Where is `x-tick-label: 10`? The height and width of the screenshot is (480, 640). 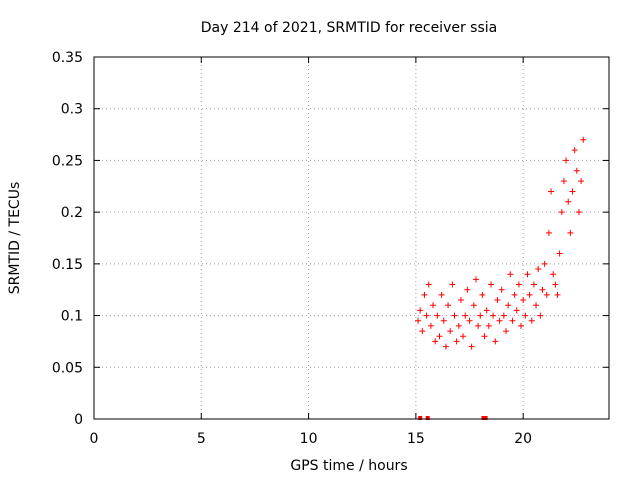 x-tick-label: 10 is located at coordinates (309, 439).